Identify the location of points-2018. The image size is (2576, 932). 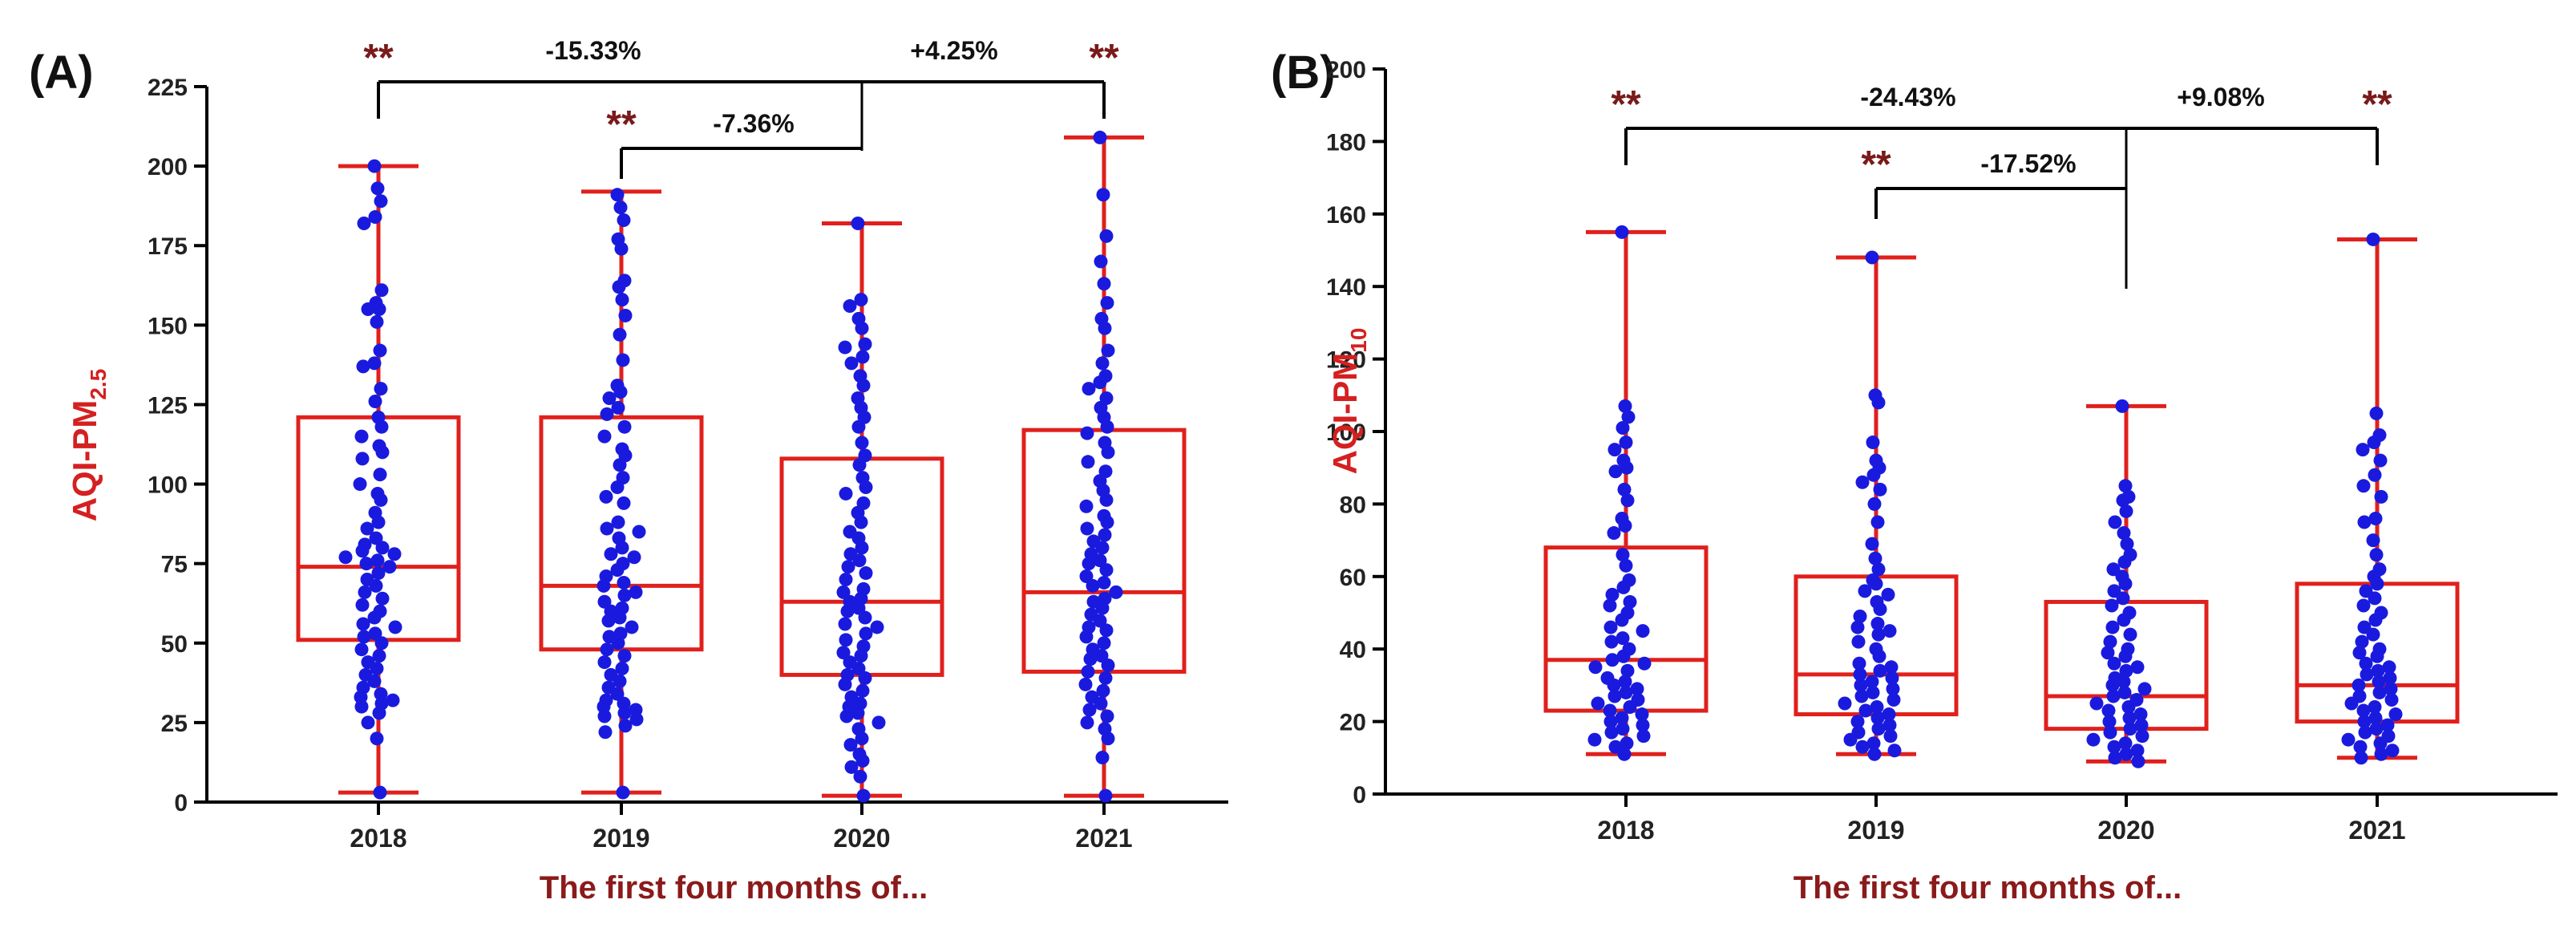
(1619, 493).